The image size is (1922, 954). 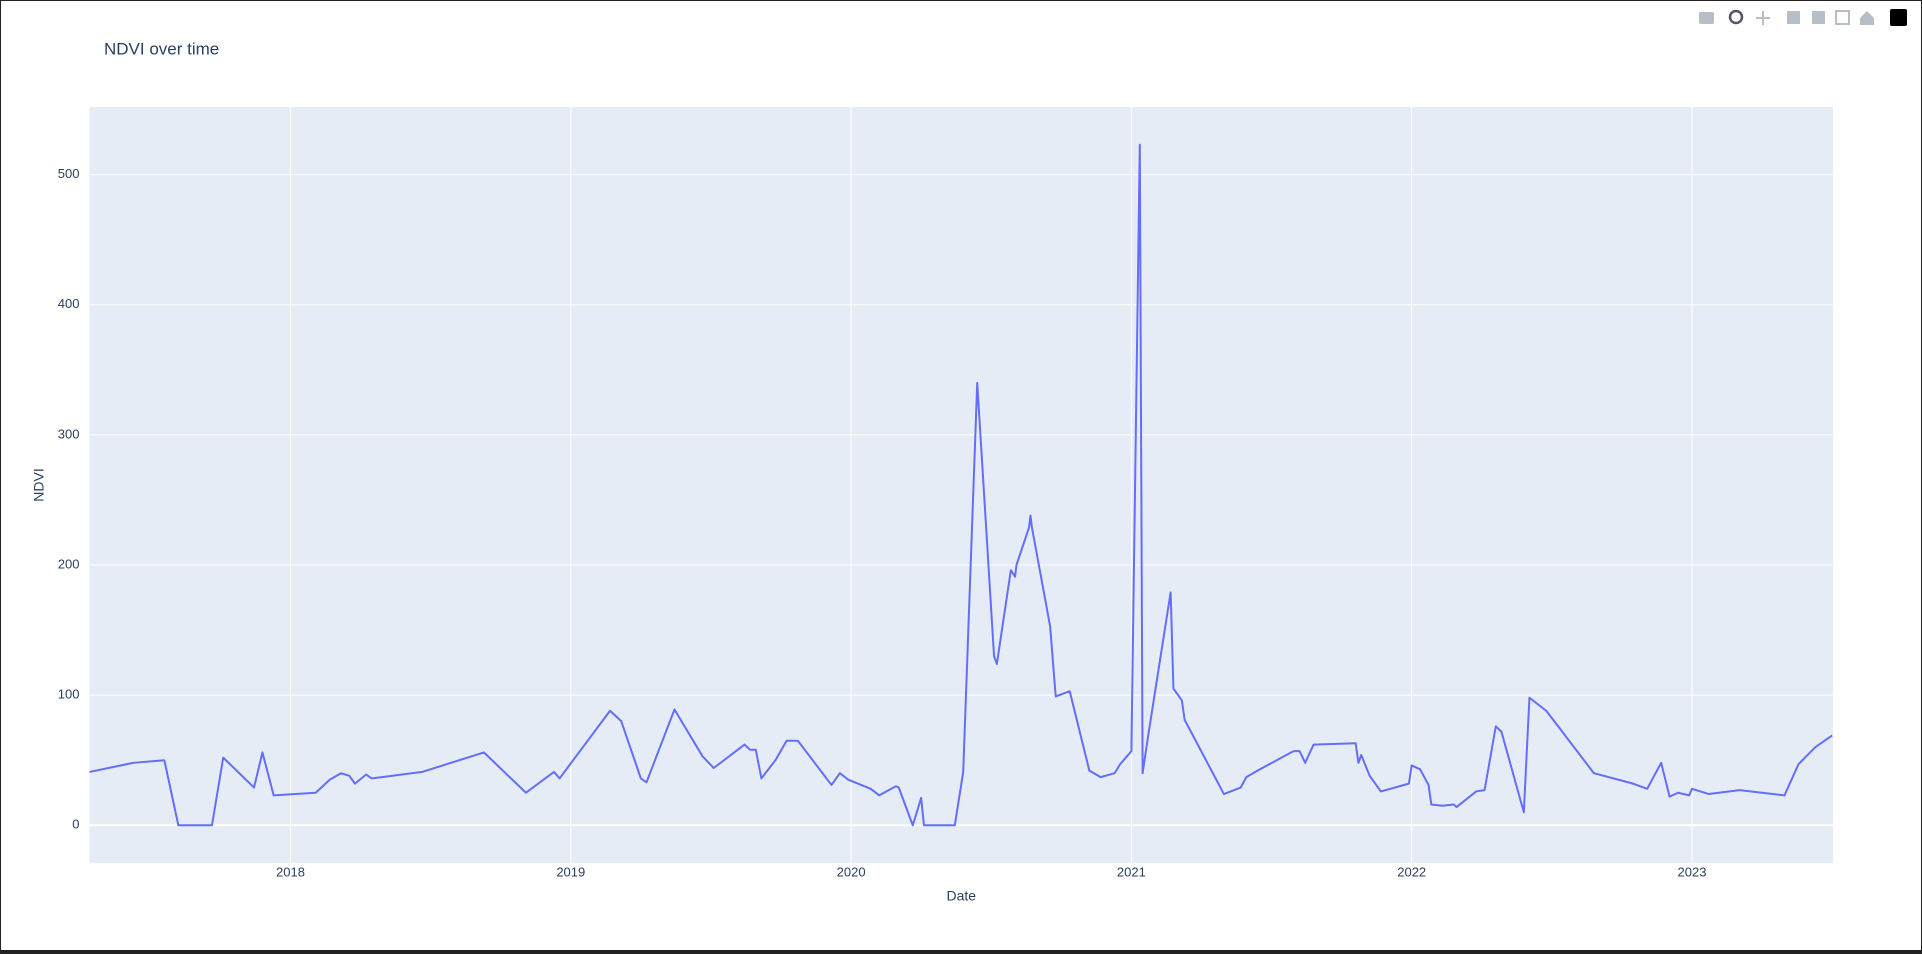 What do you see at coordinates (75, 824) in the screenshot?
I see `y-tick-label: 0` at bounding box center [75, 824].